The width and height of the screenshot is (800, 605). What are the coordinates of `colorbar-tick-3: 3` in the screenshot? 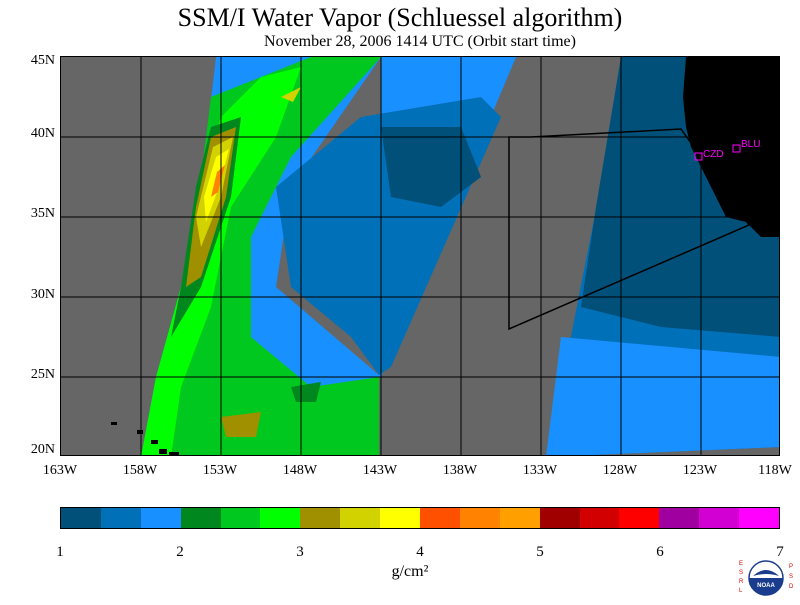 It's located at (300, 552).